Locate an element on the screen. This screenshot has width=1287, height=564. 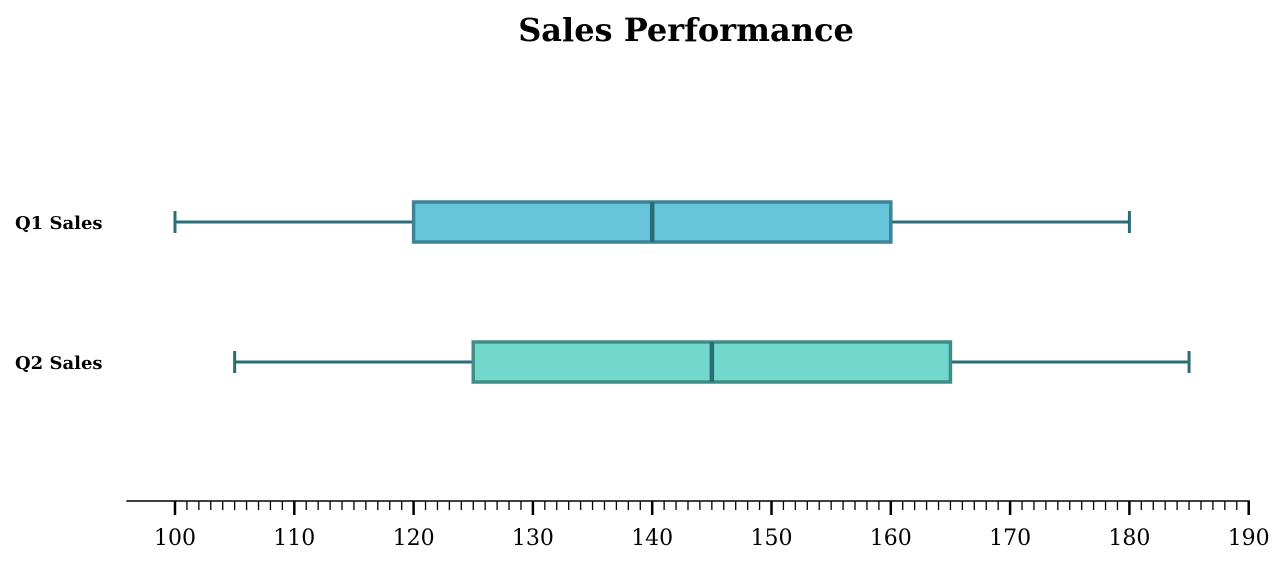
category-label: Q2 Sales is located at coordinates (59, 363).